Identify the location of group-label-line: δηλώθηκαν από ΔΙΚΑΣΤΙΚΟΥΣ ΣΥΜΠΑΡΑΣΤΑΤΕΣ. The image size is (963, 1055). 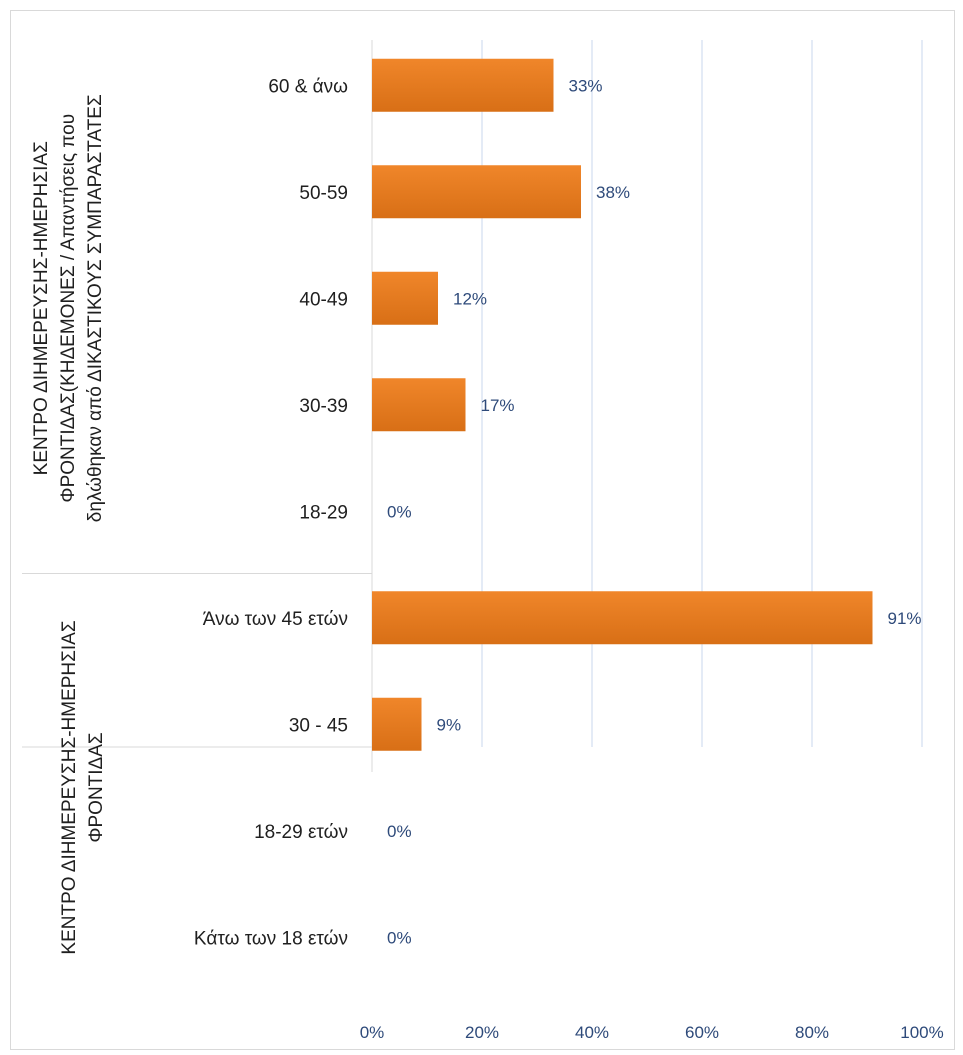
(95, 308).